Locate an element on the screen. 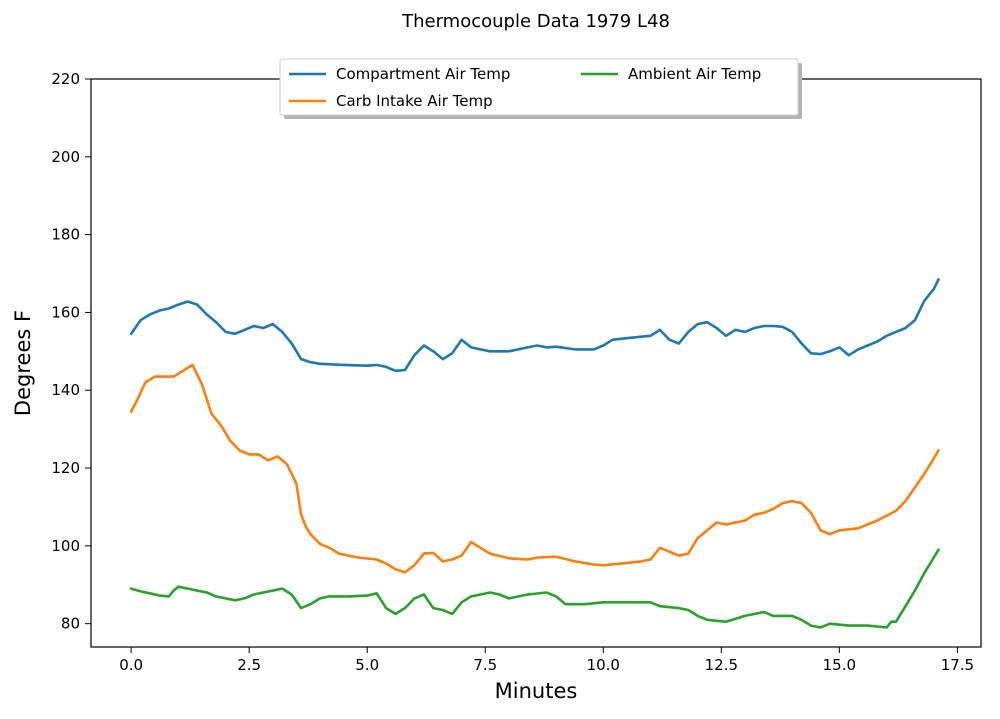 The height and width of the screenshot is (719, 1000). x-tick-label: 5.0 is located at coordinates (367, 665).